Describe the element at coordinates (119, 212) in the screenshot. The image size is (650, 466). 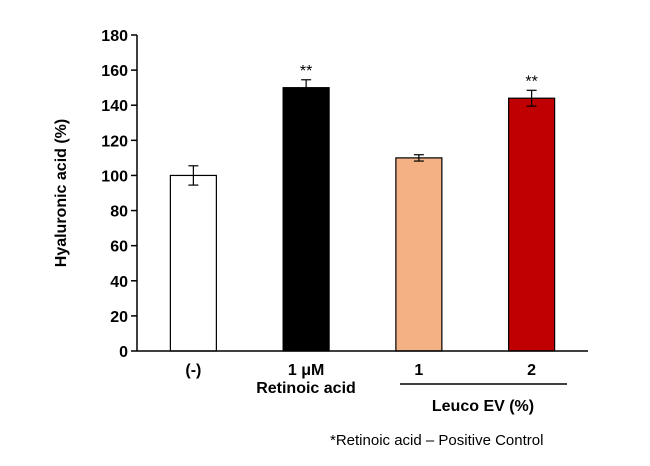
I see `y-tick-label: 80` at that location.